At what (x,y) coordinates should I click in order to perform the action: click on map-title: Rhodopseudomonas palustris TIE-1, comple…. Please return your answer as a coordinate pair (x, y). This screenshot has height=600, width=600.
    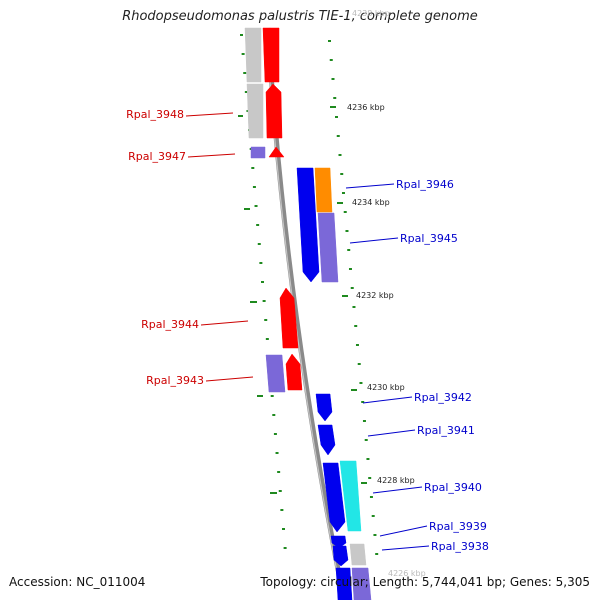
    Looking at the image, I should click on (300, 16).